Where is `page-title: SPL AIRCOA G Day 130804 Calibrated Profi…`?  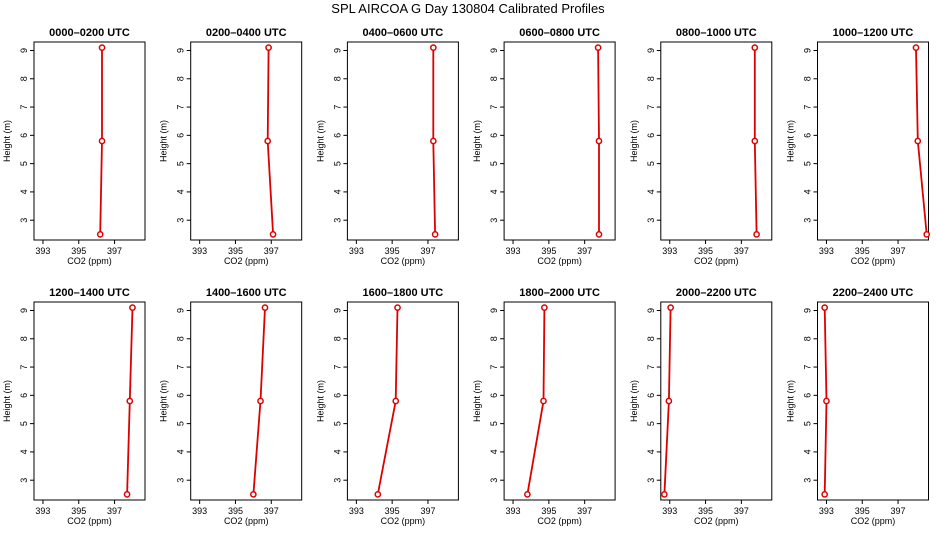 page-title: SPL AIRCOA G Day 130804 Calibrated Profi… is located at coordinates (468, 8).